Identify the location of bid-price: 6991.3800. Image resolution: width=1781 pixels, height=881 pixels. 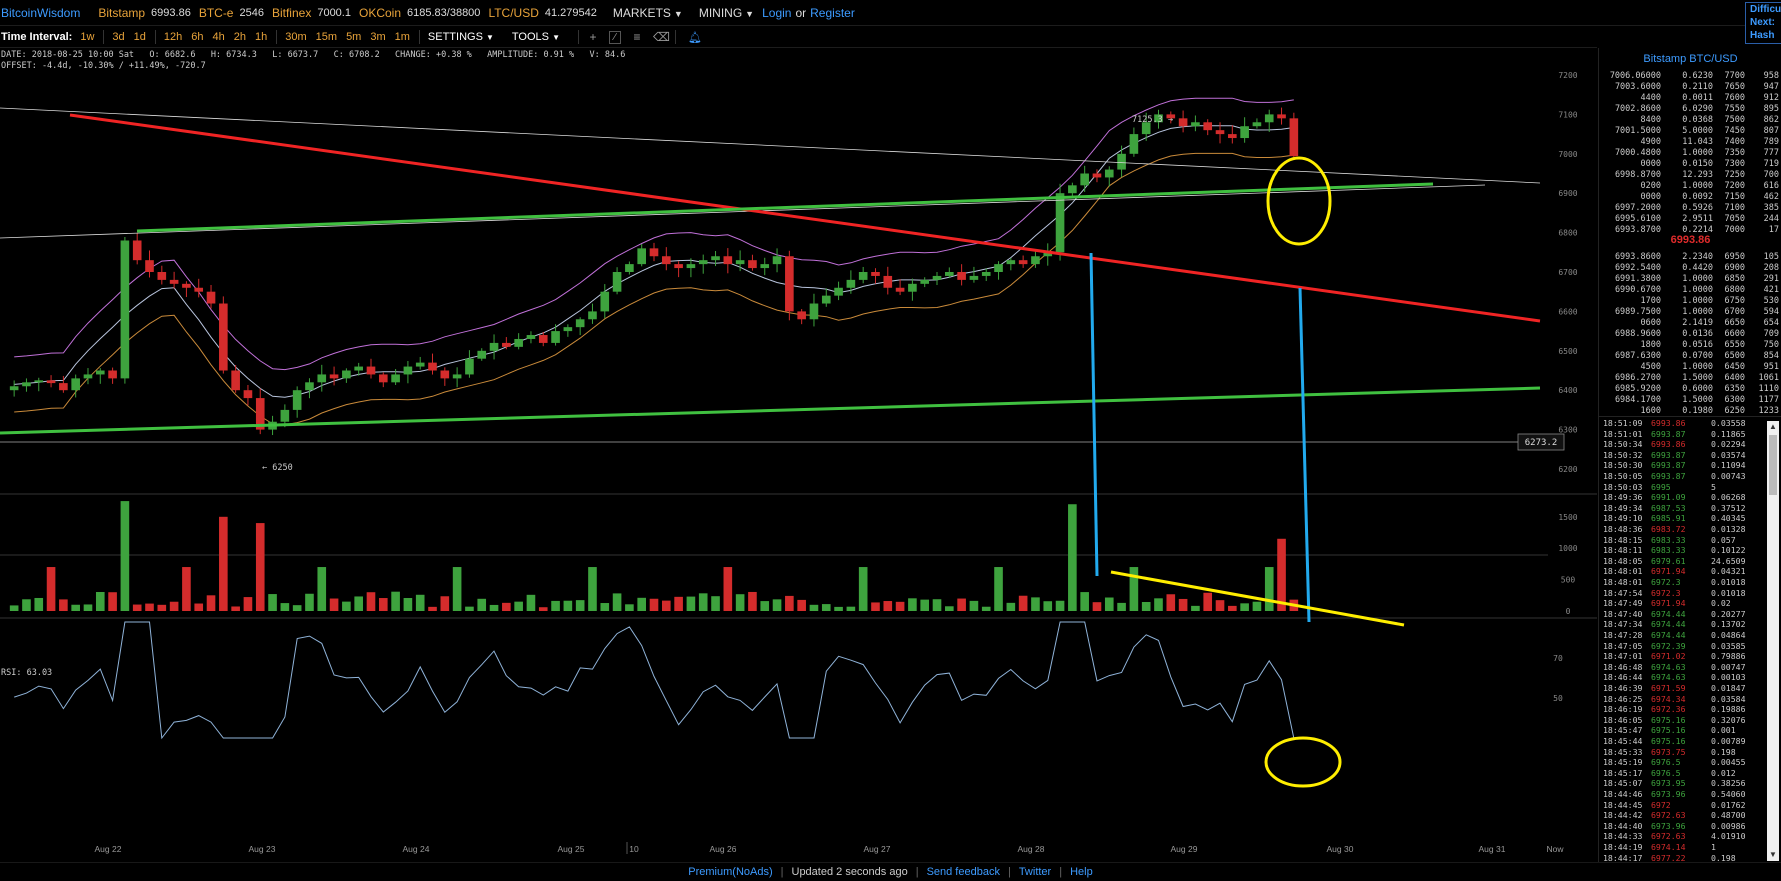
(1637, 279).